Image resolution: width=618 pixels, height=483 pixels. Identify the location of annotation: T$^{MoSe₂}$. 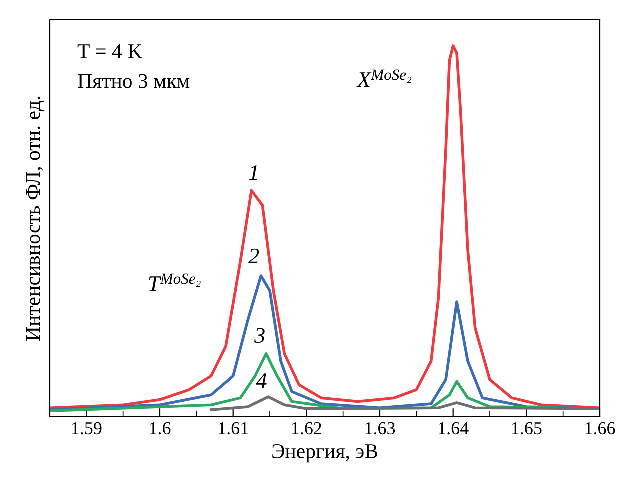
(175, 283).